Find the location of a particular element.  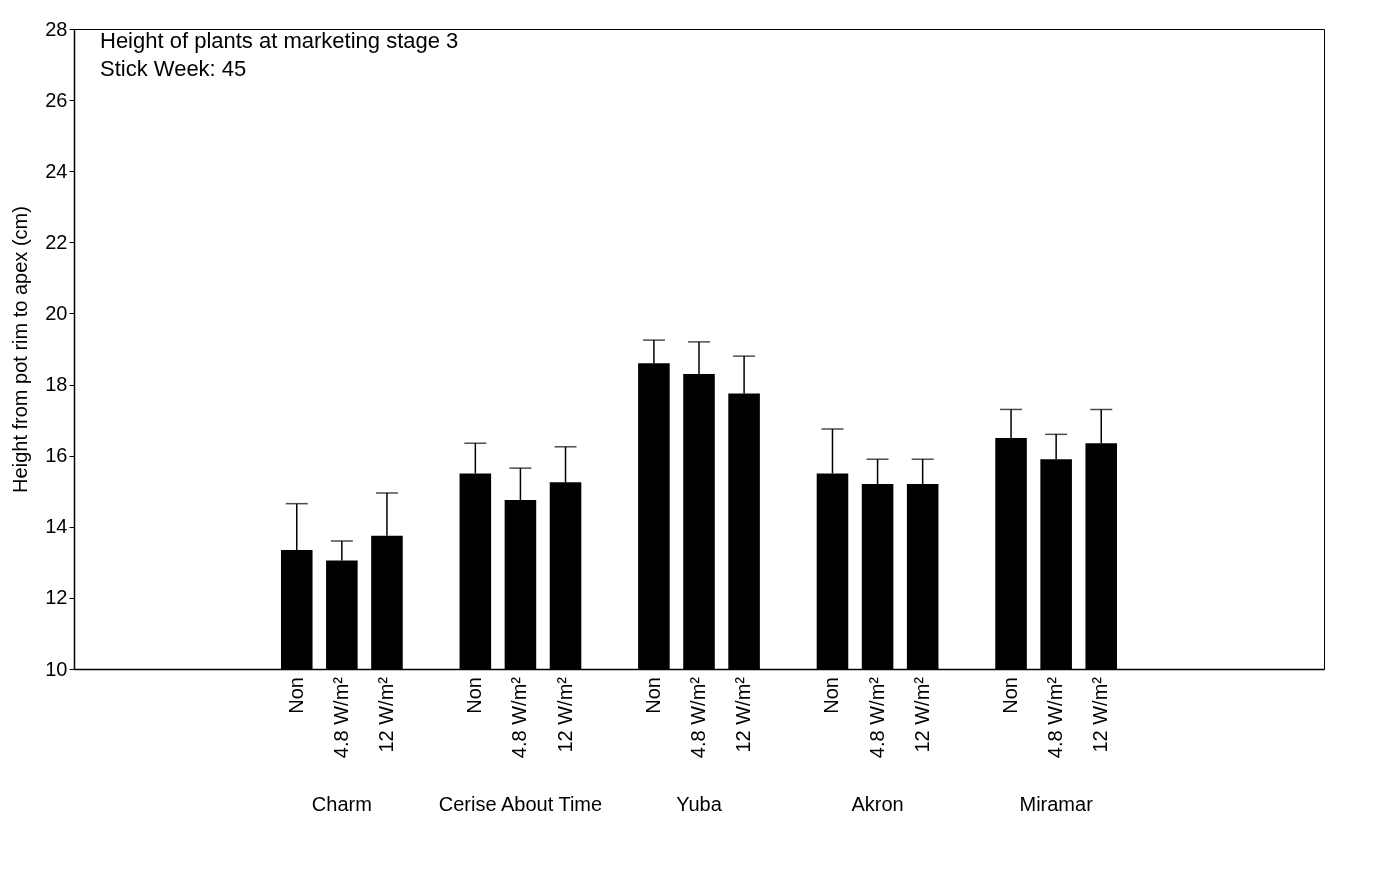

x-tick-label: Cerise About Time is located at coordinates (520, 803).